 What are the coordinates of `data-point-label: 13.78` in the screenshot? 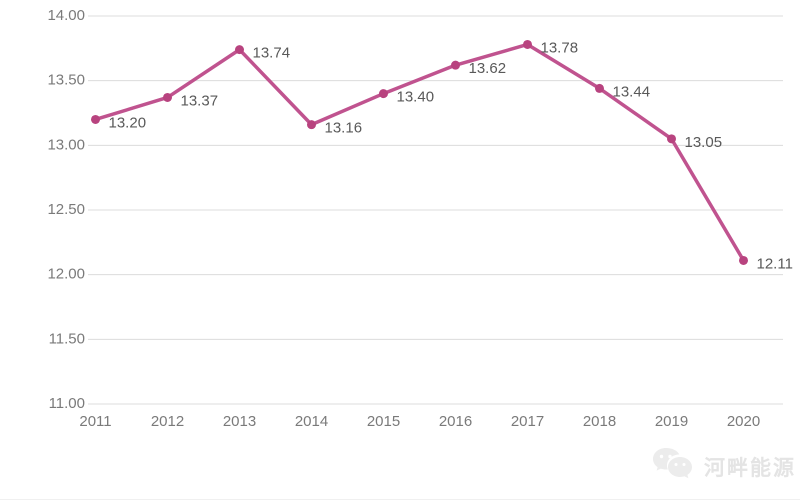 It's located at (560, 47).